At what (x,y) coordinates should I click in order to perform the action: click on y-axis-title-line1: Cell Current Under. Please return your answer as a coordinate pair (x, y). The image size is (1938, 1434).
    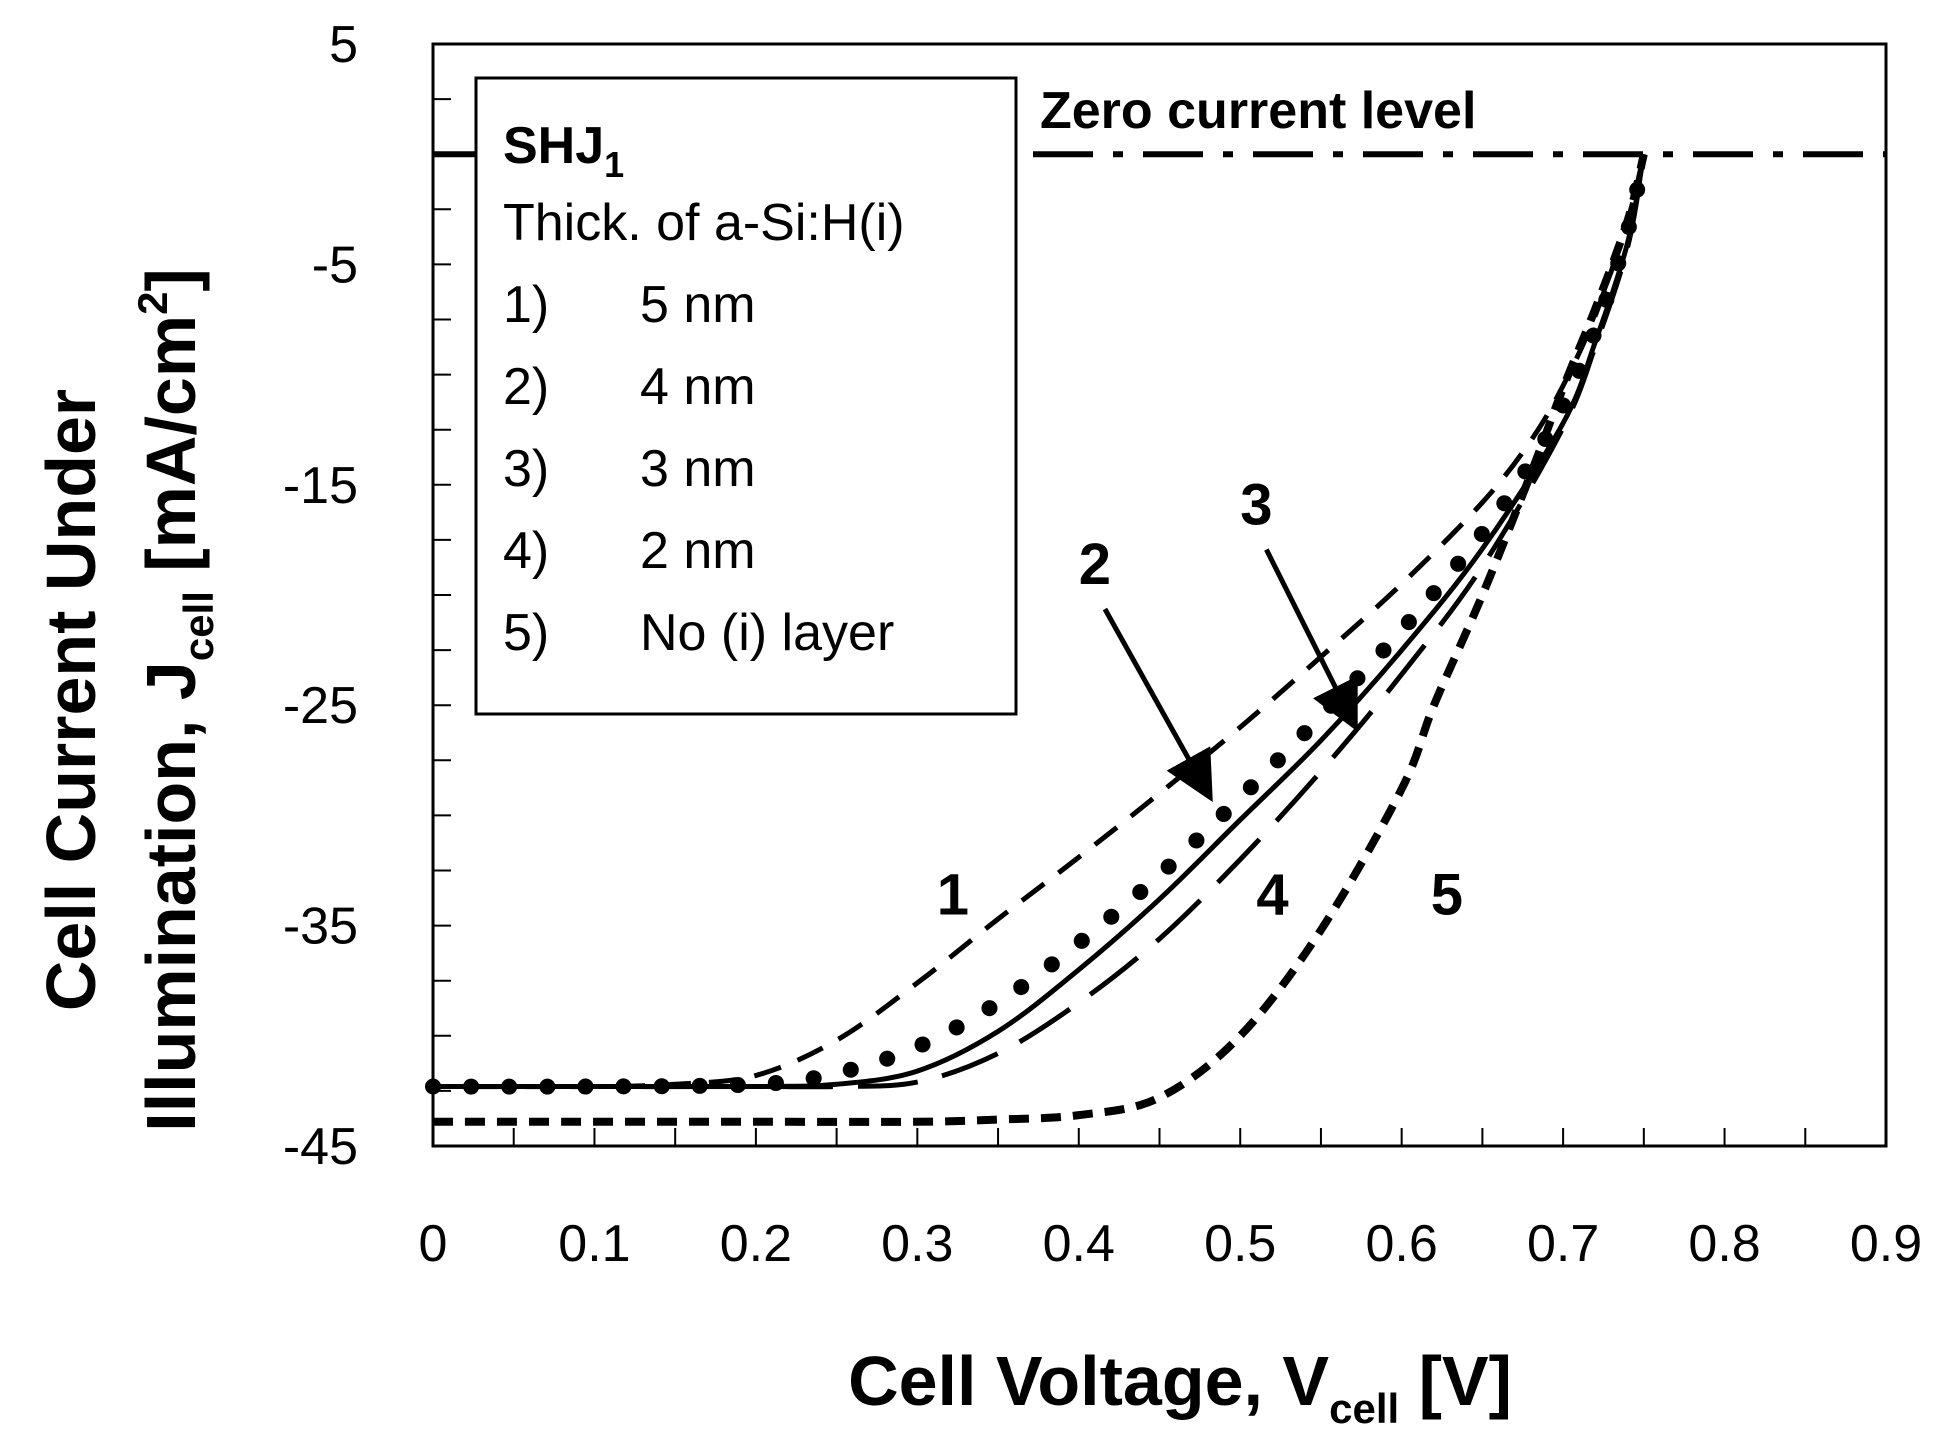
    Looking at the image, I should click on (71, 700).